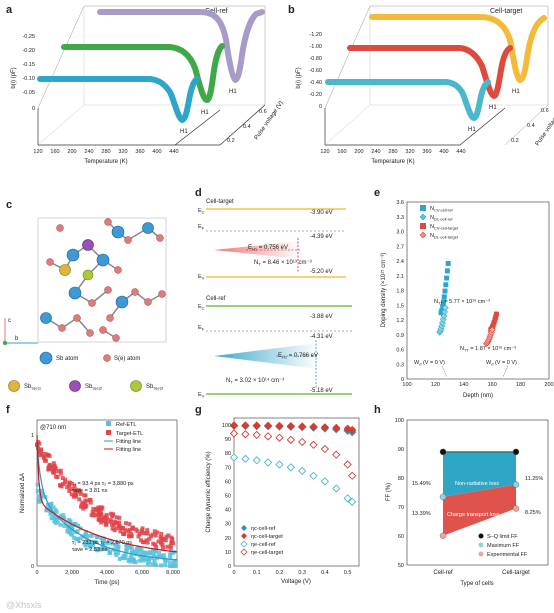 The height and width of the screenshot is (613, 554). Describe the element at coordinates (321, 237) in the screenshot. I see `d-top-e2: -4.39 eV` at that location.